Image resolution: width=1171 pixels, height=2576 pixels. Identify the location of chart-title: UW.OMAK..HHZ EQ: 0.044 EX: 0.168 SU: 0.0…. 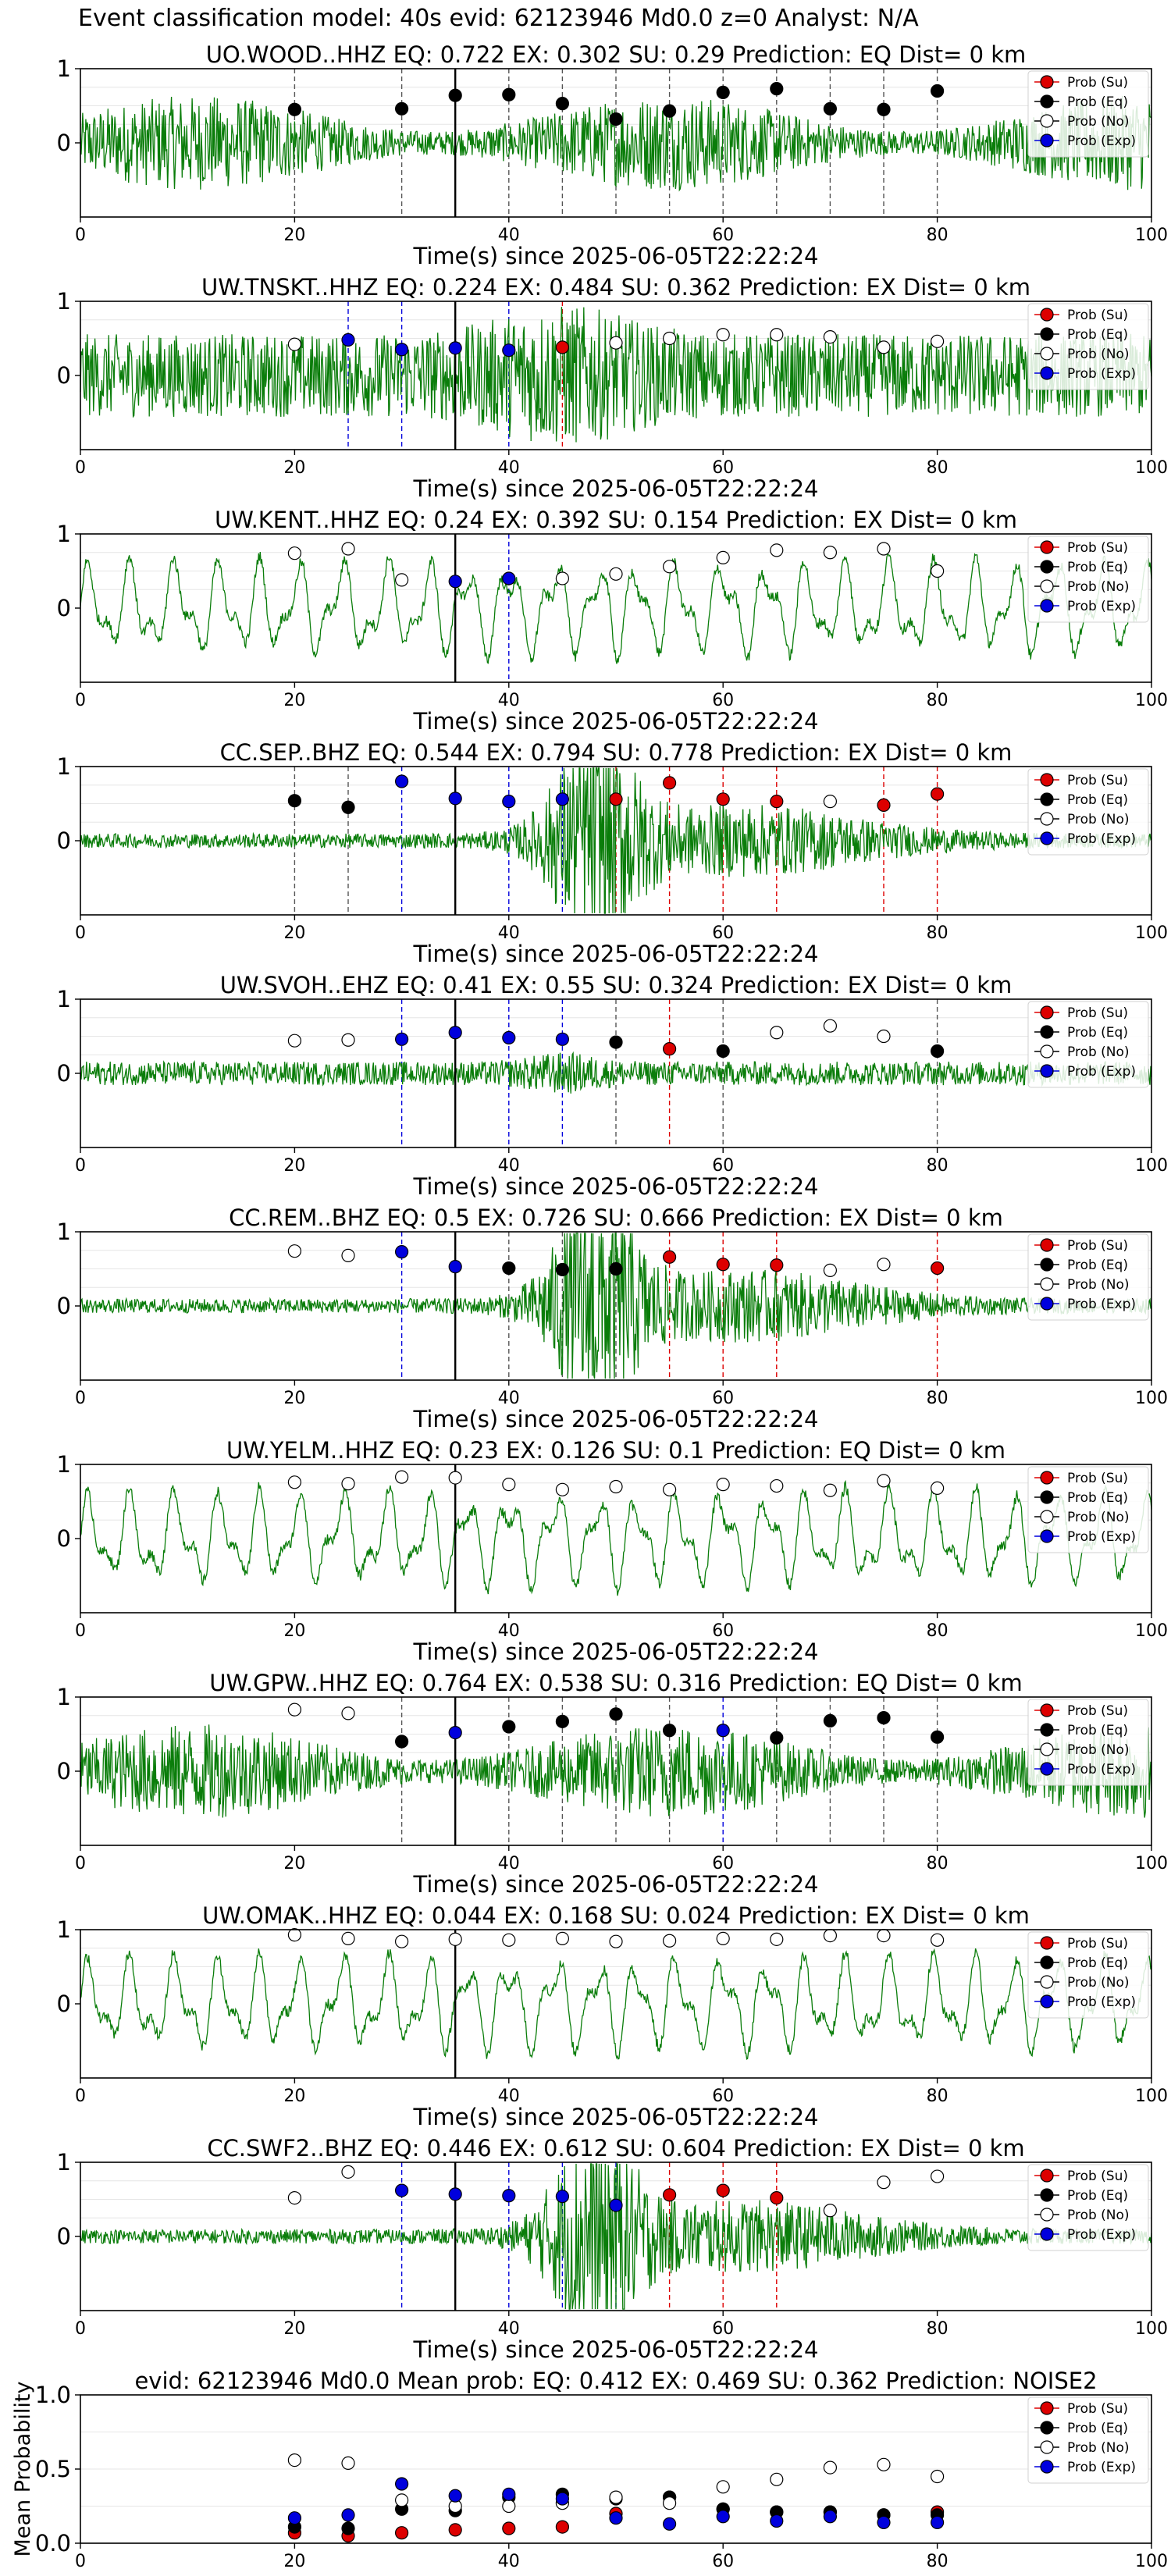
(616, 1916).